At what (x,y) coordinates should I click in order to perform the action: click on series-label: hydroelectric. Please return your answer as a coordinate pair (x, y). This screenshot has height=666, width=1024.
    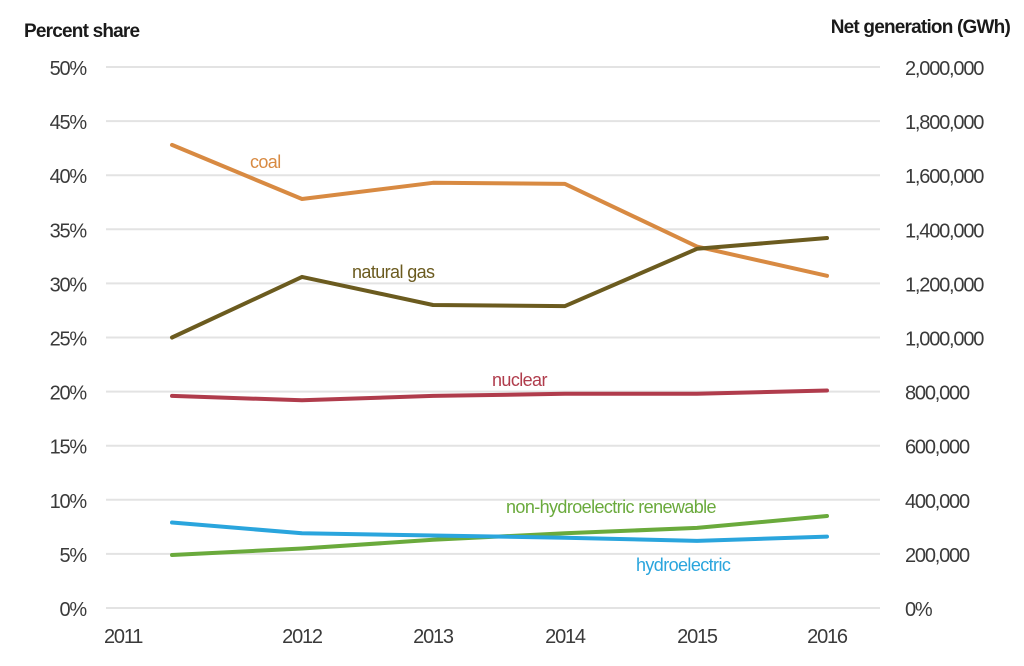
    Looking at the image, I should click on (683, 565).